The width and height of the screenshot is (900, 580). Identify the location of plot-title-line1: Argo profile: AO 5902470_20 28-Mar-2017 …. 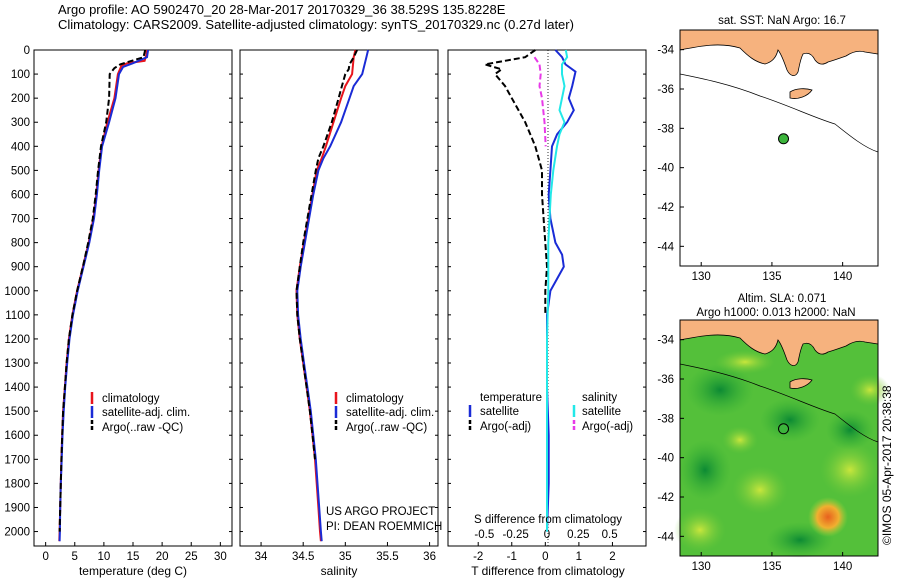
(282, 9).